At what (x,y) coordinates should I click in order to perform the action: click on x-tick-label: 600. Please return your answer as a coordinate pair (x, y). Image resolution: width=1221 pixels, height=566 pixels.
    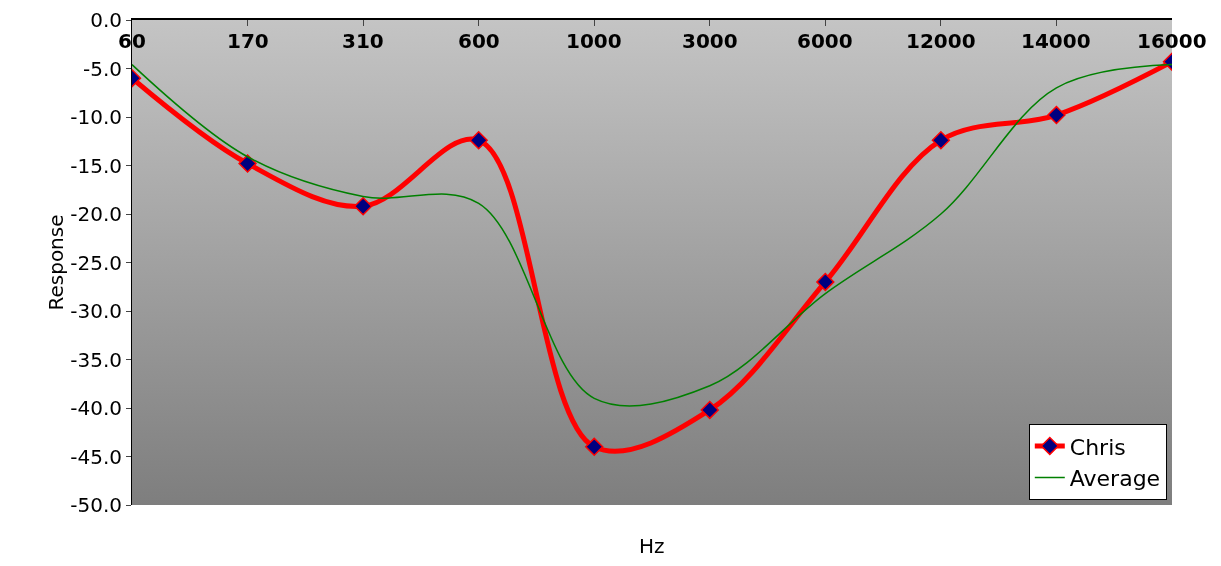
    Looking at the image, I should click on (479, 41).